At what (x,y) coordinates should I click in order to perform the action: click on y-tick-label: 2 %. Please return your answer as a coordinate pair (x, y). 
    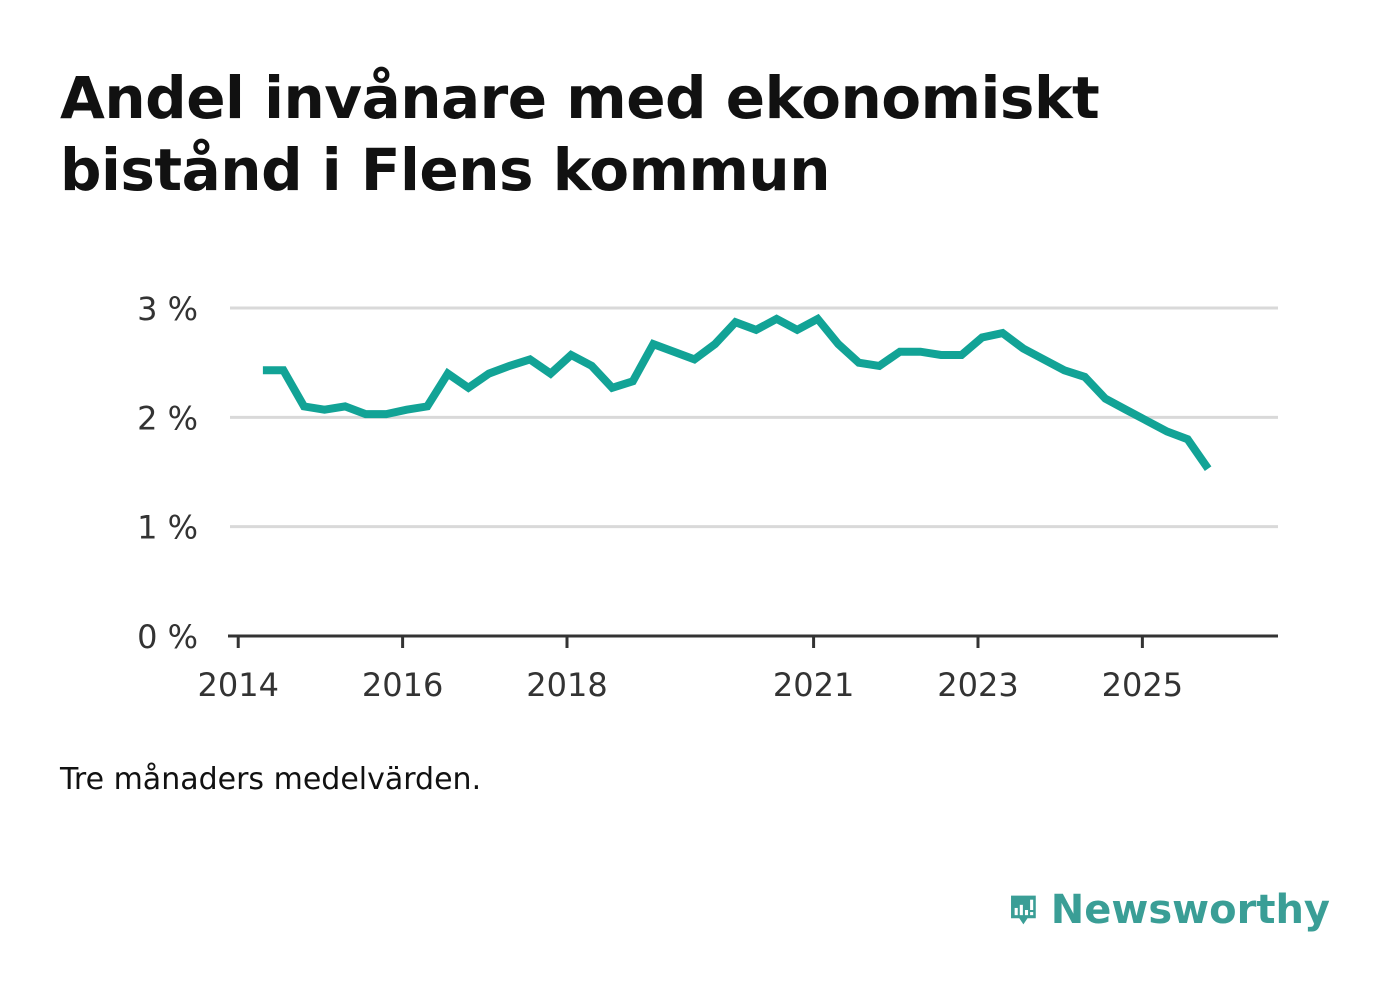
    Looking at the image, I should click on (167, 418).